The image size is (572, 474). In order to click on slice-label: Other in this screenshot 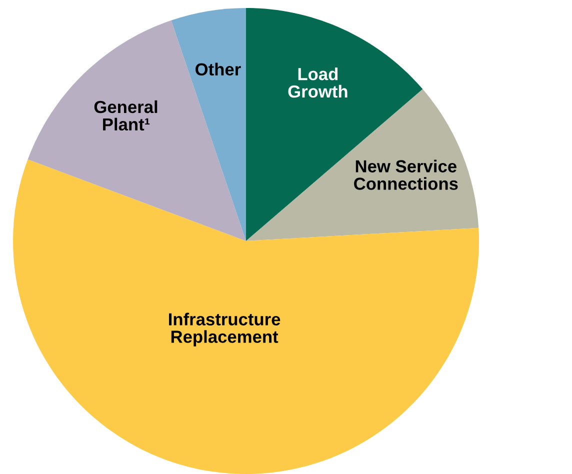, I will do `click(218, 69)`.